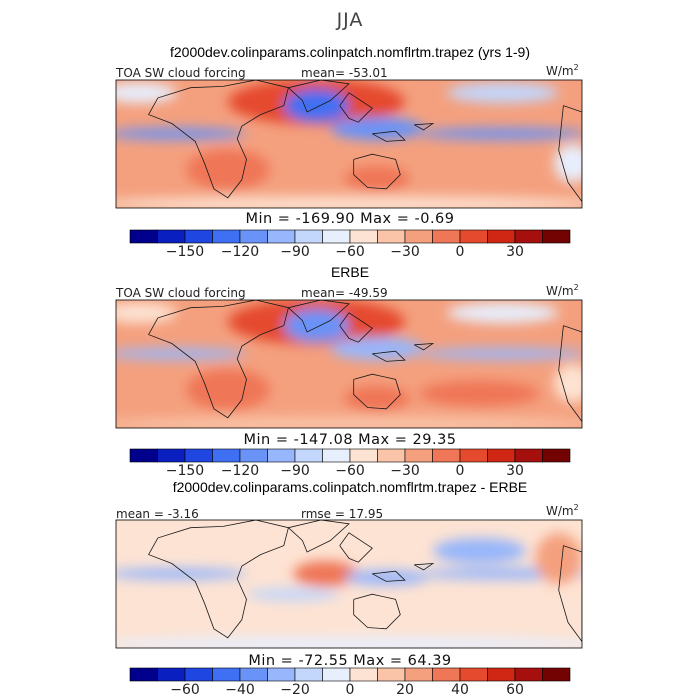 This screenshot has width=700, height=700. I want to click on panel2-units: W/m2, so click(562, 290).